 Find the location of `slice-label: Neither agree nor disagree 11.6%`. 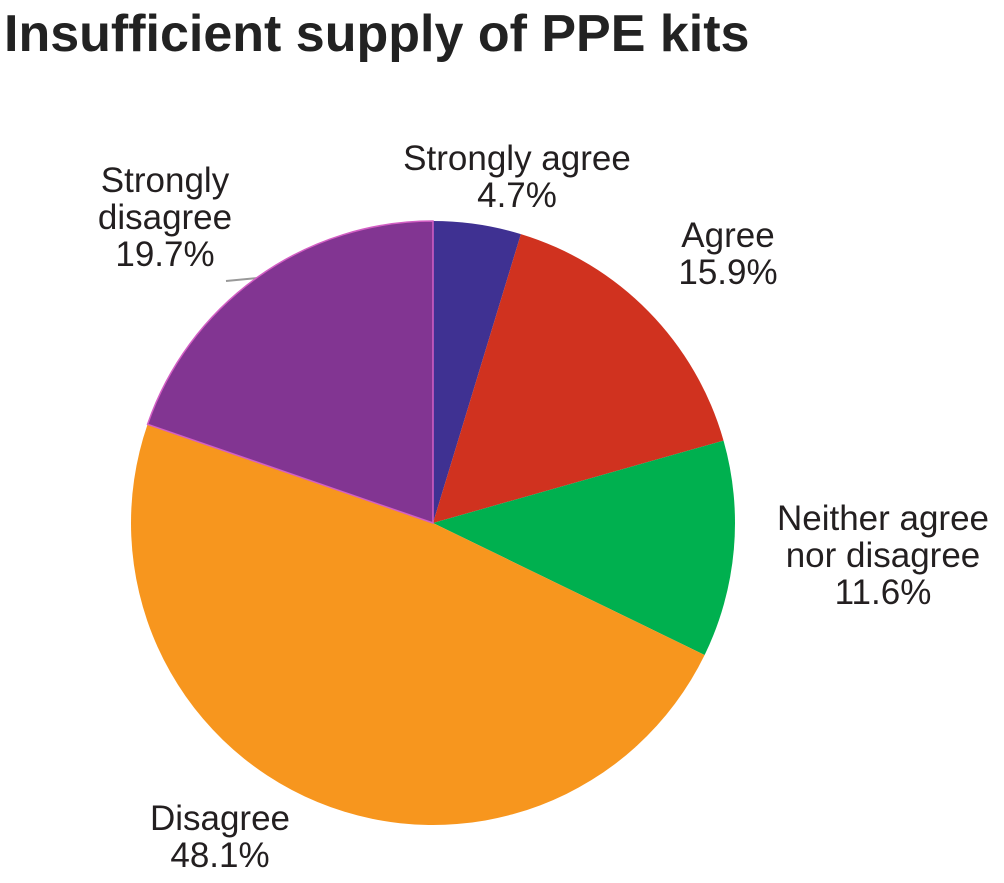

slice-label: Neither agree nor disagree 11.6% is located at coordinates (881, 555).